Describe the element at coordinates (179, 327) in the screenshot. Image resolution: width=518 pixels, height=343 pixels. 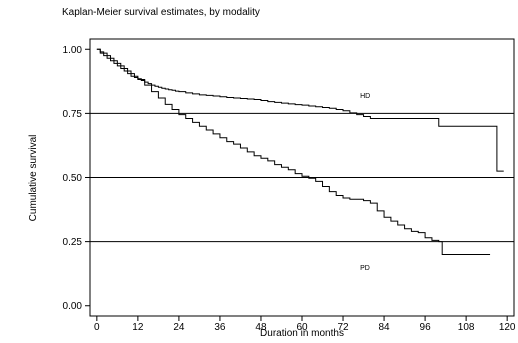
I see `x-tick-label: 24` at that location.